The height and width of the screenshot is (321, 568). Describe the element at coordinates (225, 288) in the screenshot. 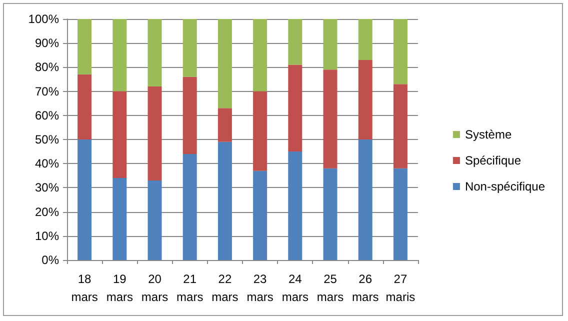

I see `x-tick-label: 22 mars` at that location.